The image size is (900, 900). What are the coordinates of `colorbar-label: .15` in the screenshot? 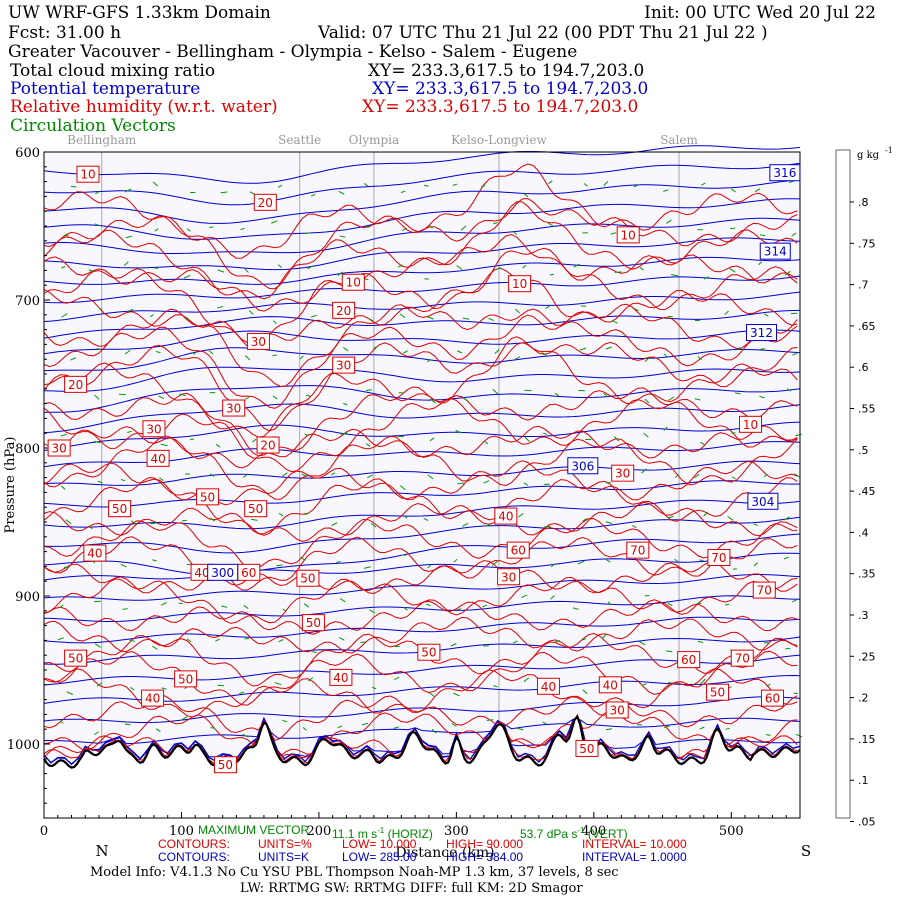 It's located at (867, 739).